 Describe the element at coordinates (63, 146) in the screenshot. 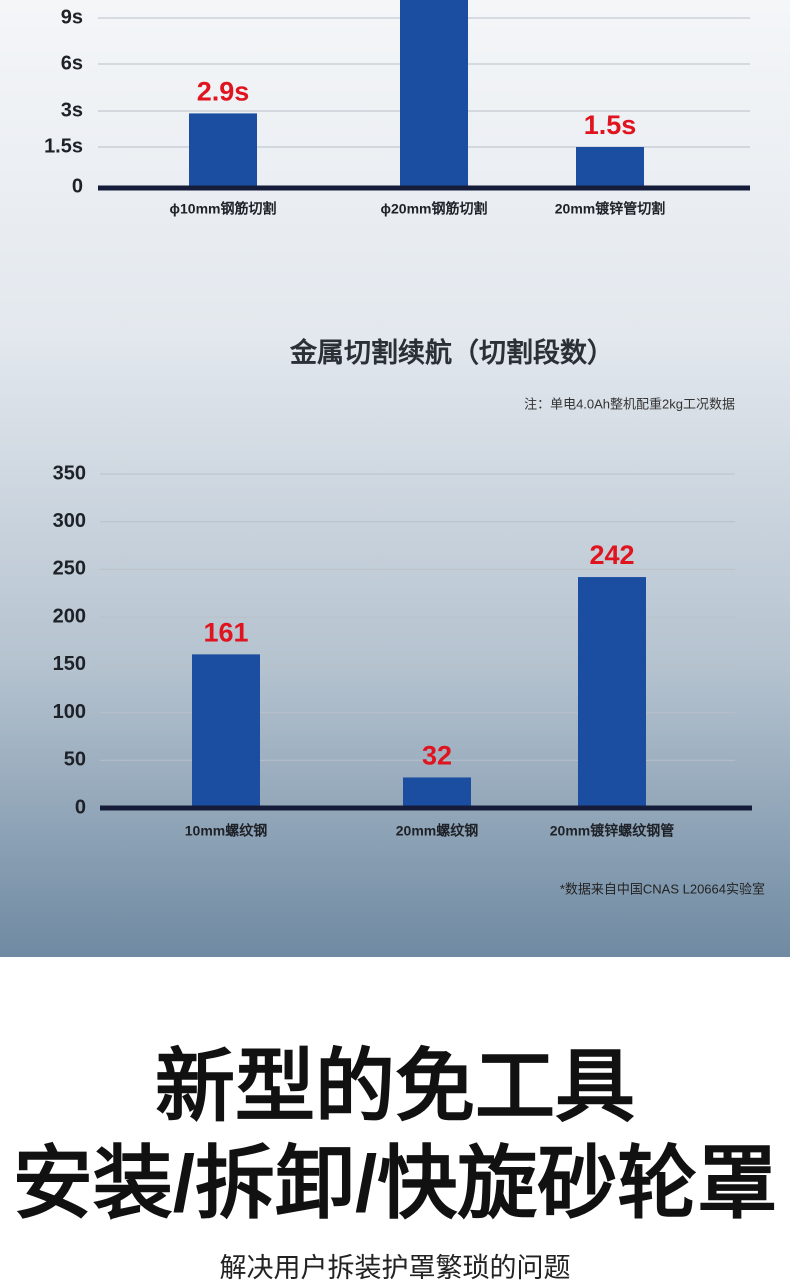

I see `y-tick-label: 1.5s` at that location.